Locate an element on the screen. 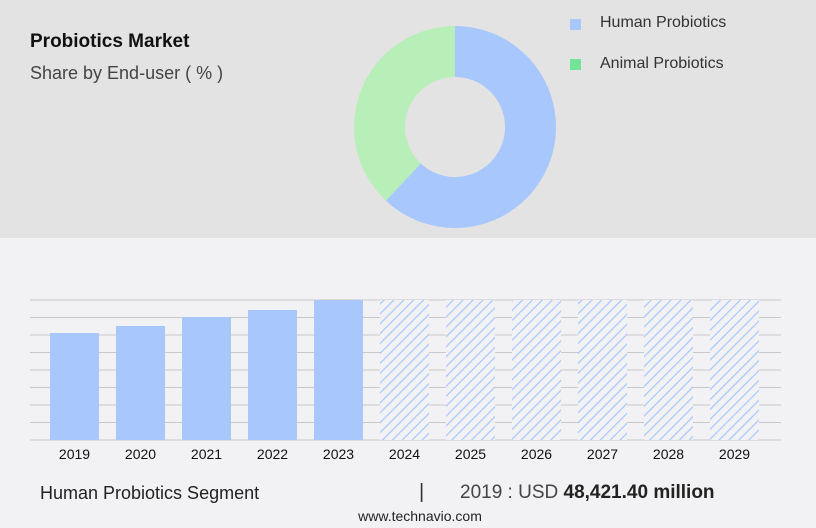 This screenshot has height=528, width=816. x-tick-label: 2029 is located at coordinates (734, 454).